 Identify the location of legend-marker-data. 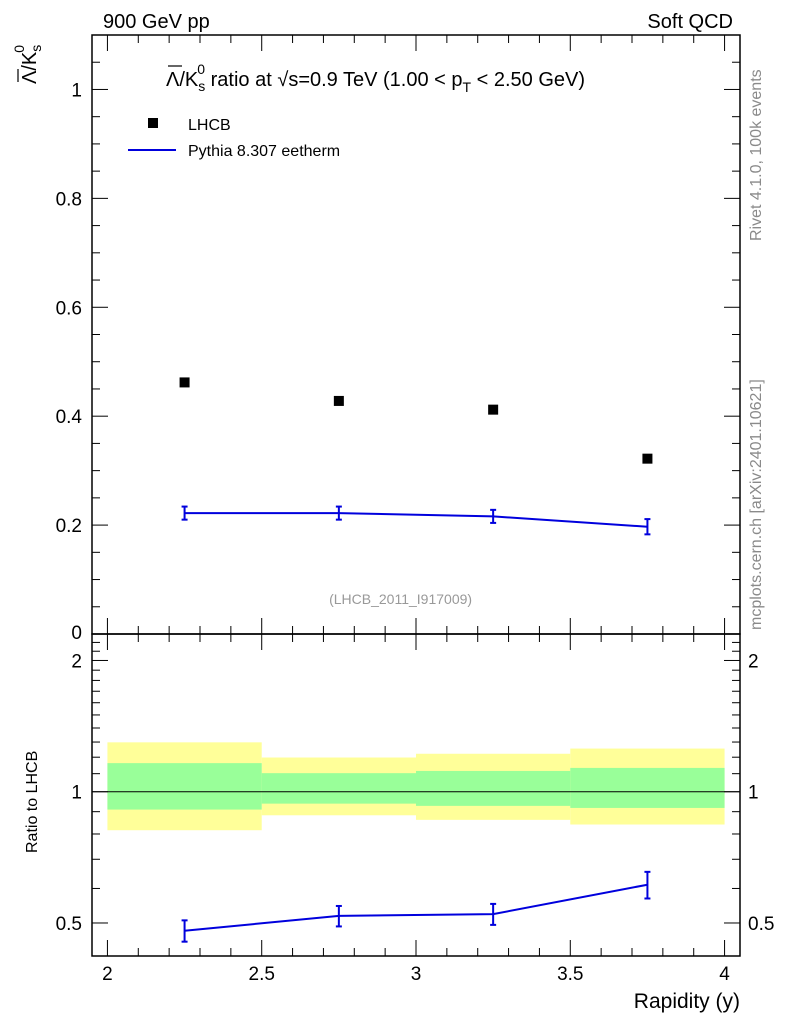
(153, 123).